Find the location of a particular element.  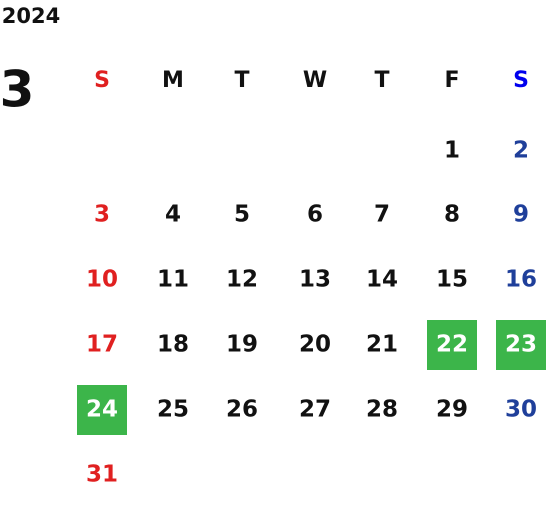

day: 17 is located at coordinates (102, 345).